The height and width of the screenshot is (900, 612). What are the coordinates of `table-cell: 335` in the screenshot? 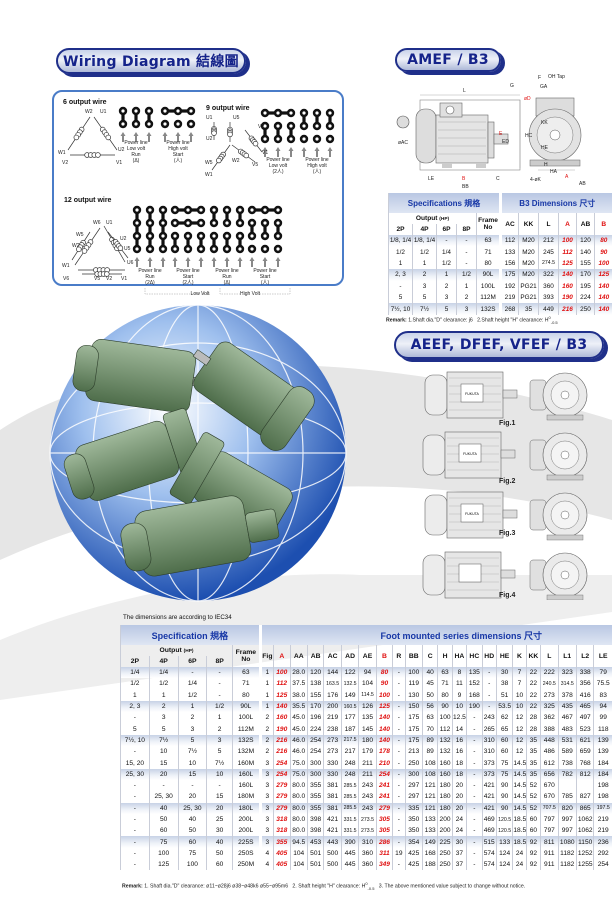 It's located at (413, 808).